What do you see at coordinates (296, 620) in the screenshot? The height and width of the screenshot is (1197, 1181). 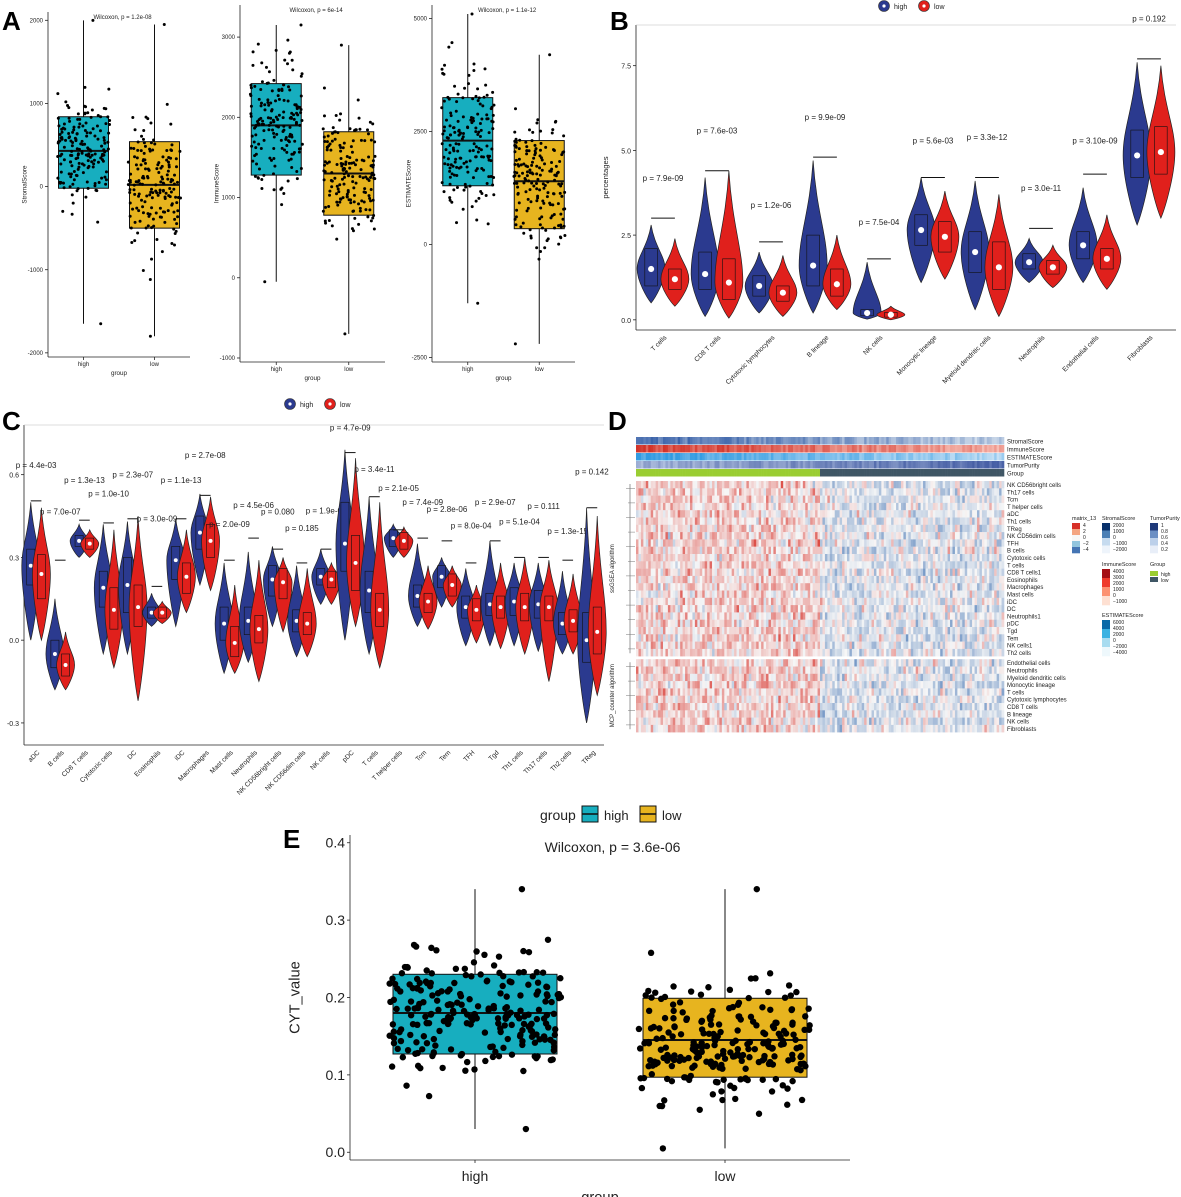 I see `violin-median-high` at bounding box center [296, 620].